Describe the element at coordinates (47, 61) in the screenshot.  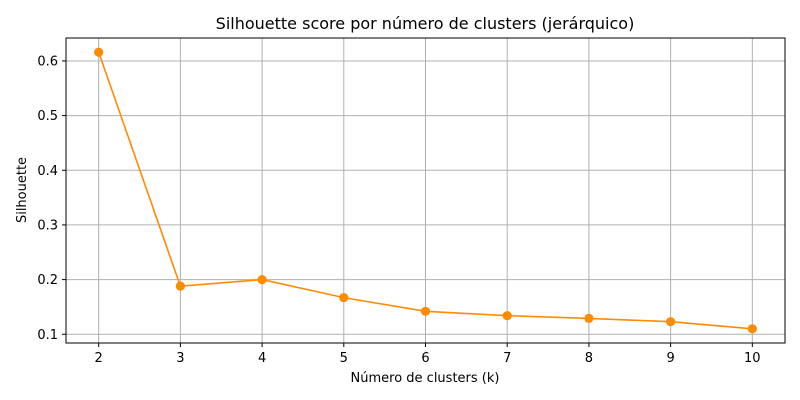
I see `y-tick-label: 0.6` at that location.